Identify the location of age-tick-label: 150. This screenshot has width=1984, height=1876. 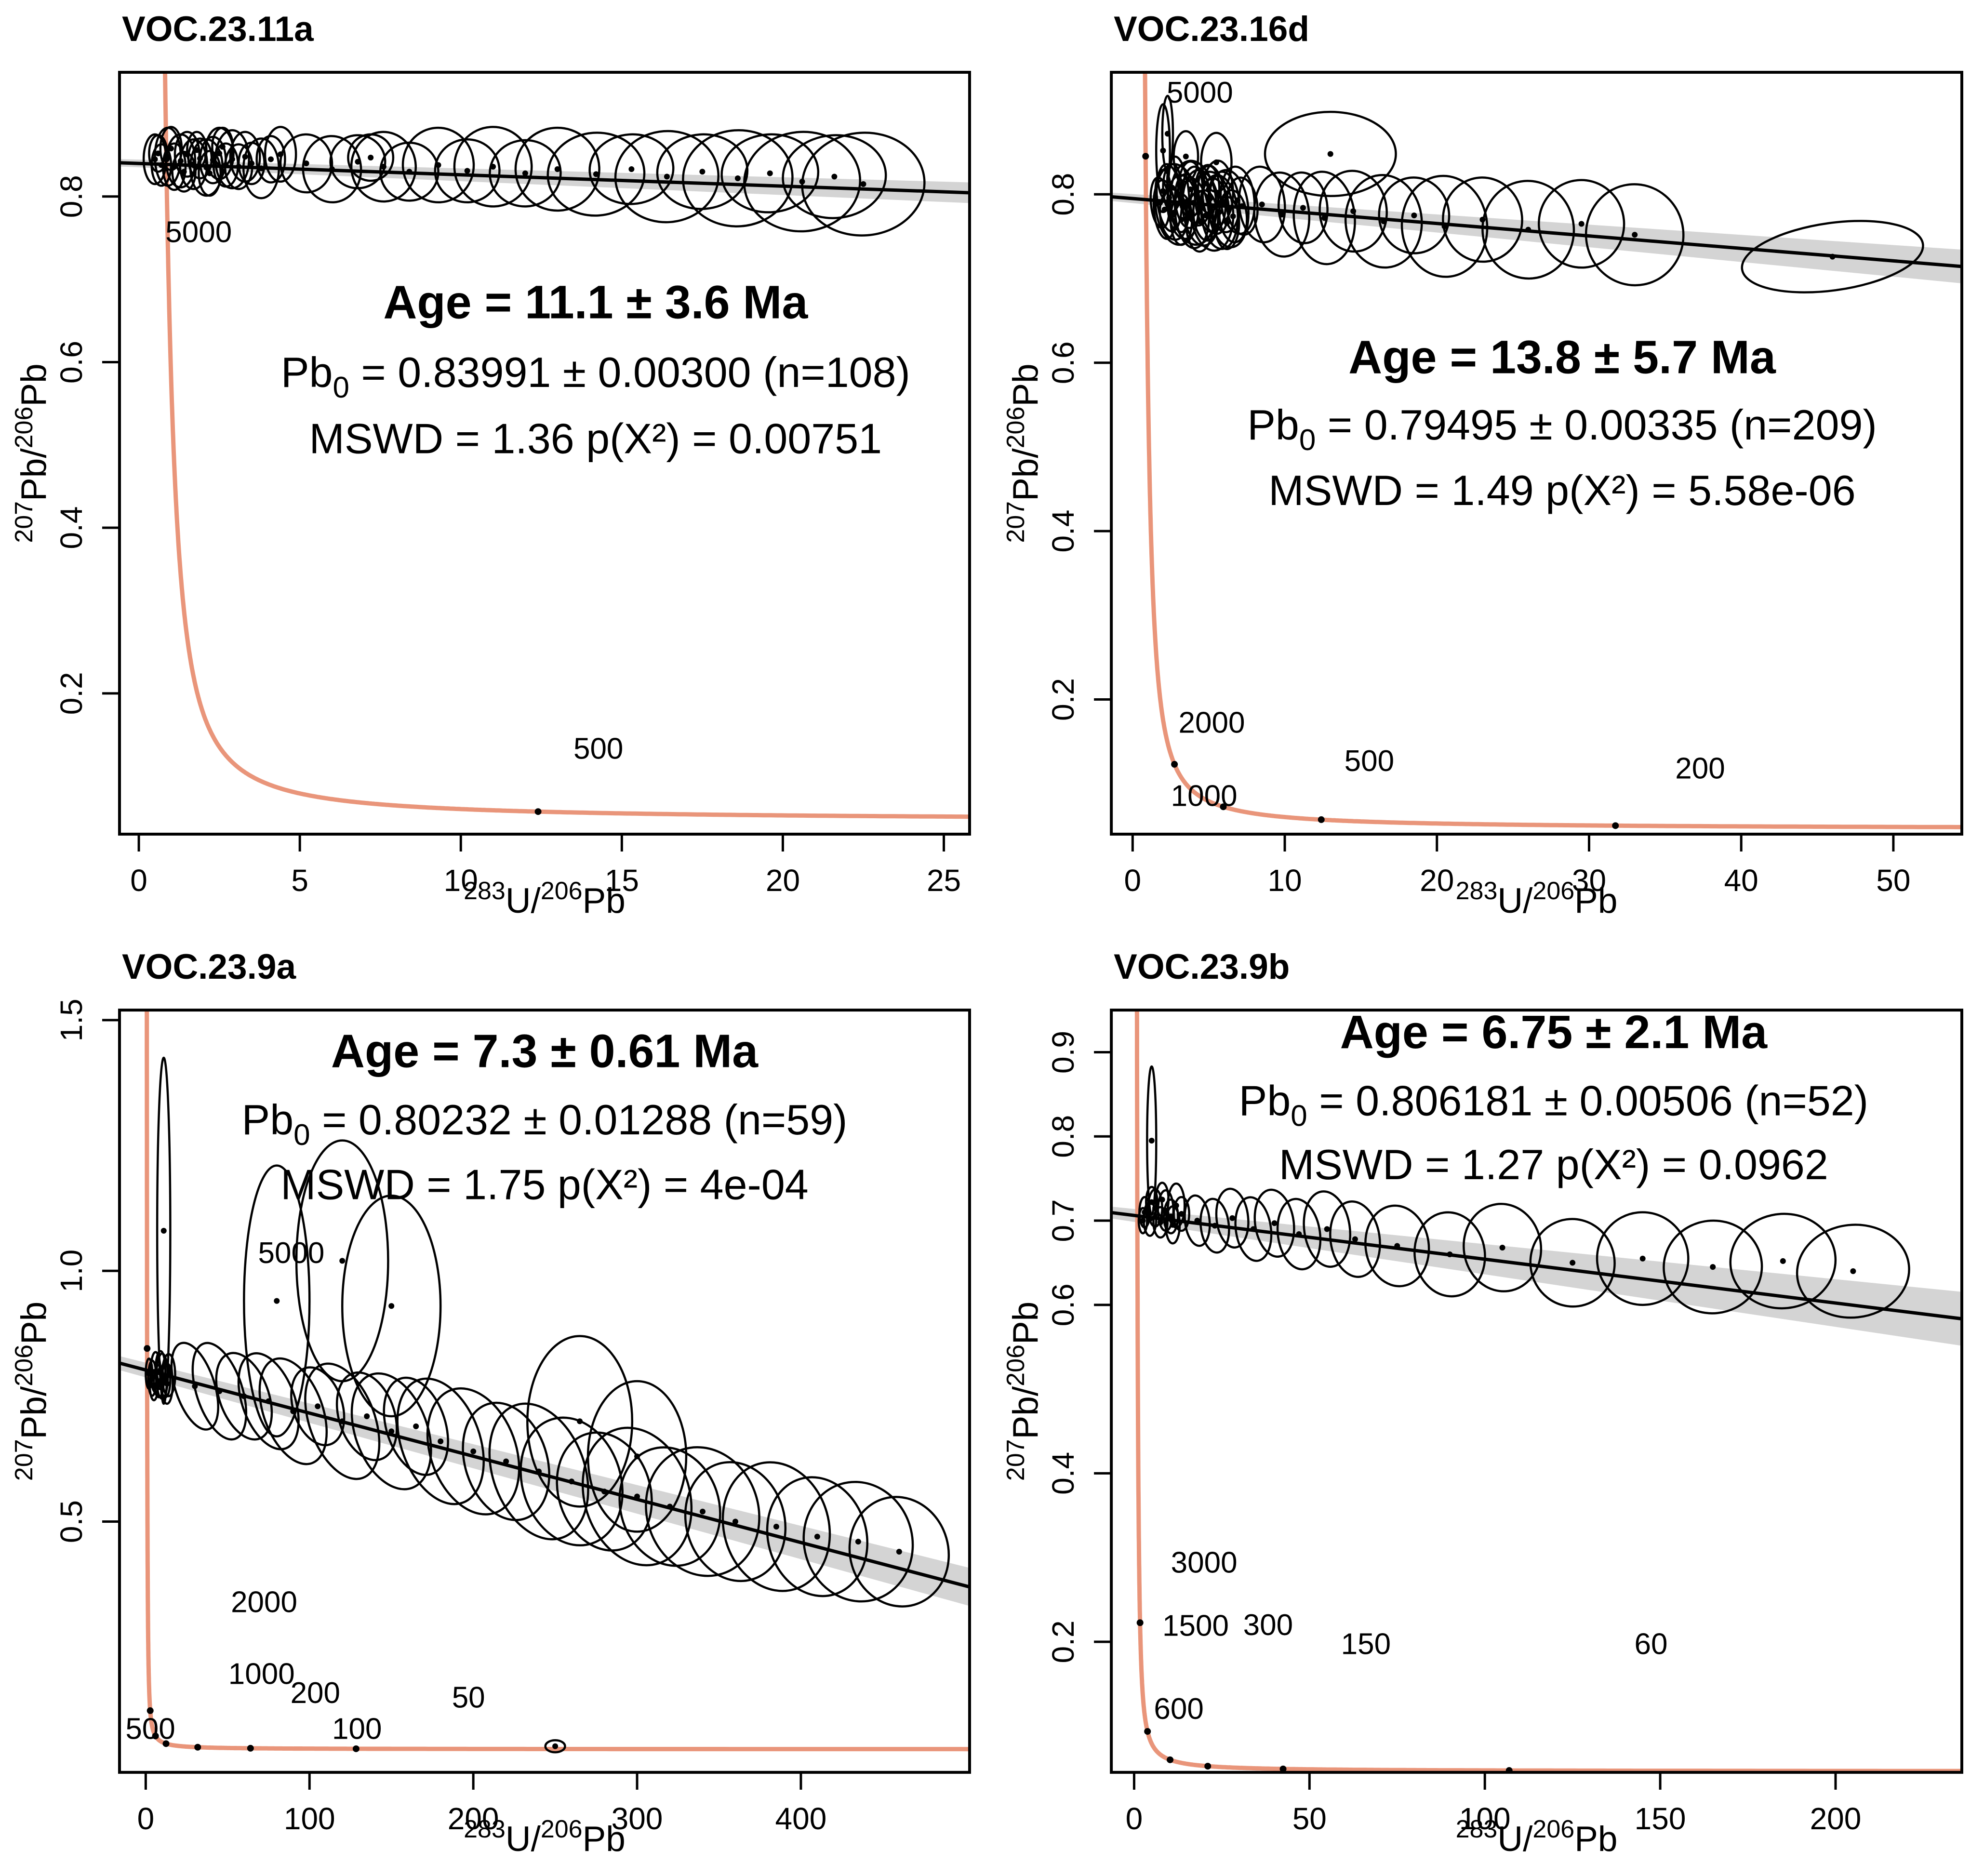
(1366, 1644).